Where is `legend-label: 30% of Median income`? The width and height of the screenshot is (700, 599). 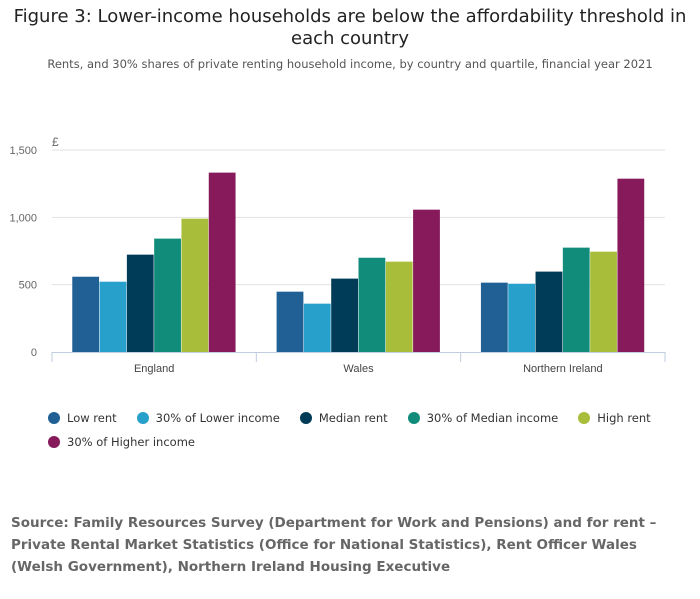
legend-label: 30% of Median income is located at coordinates (492, 418).